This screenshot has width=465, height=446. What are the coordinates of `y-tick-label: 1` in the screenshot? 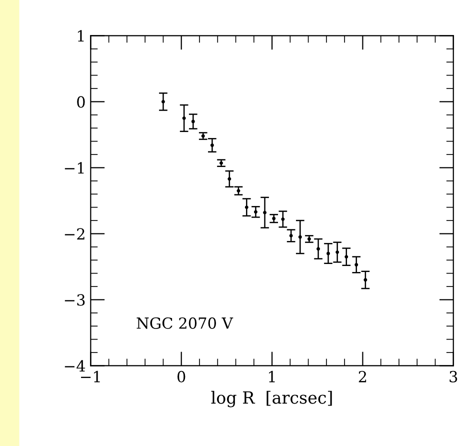 It's located at (81, 36).